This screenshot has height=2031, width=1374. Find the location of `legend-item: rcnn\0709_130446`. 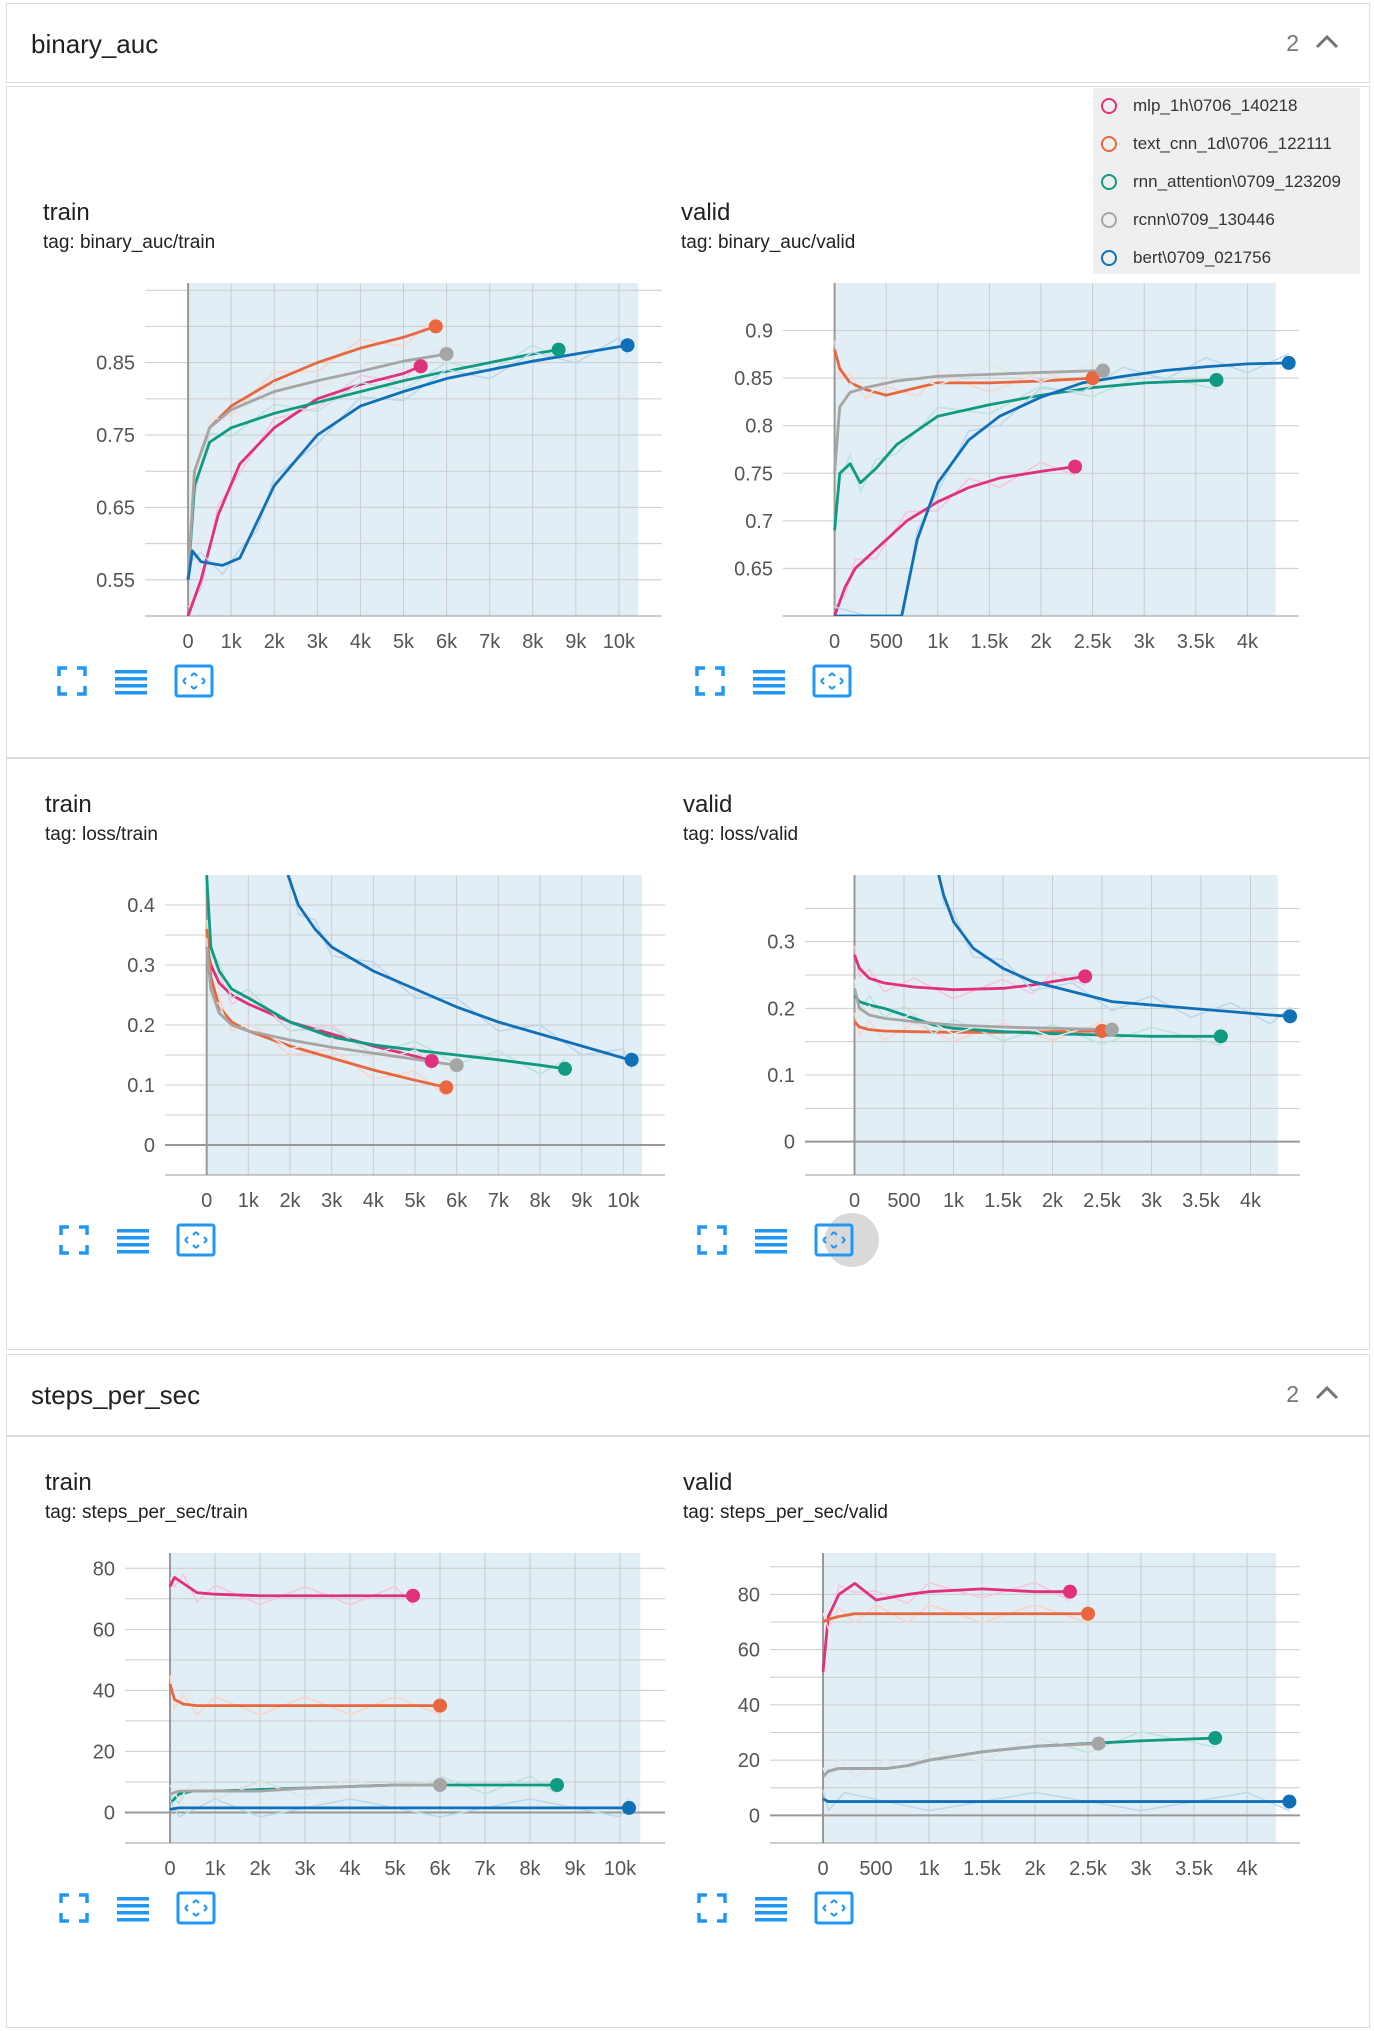

legend-item: rcnn\0709_130446 is located at coordinates (1226, 221).